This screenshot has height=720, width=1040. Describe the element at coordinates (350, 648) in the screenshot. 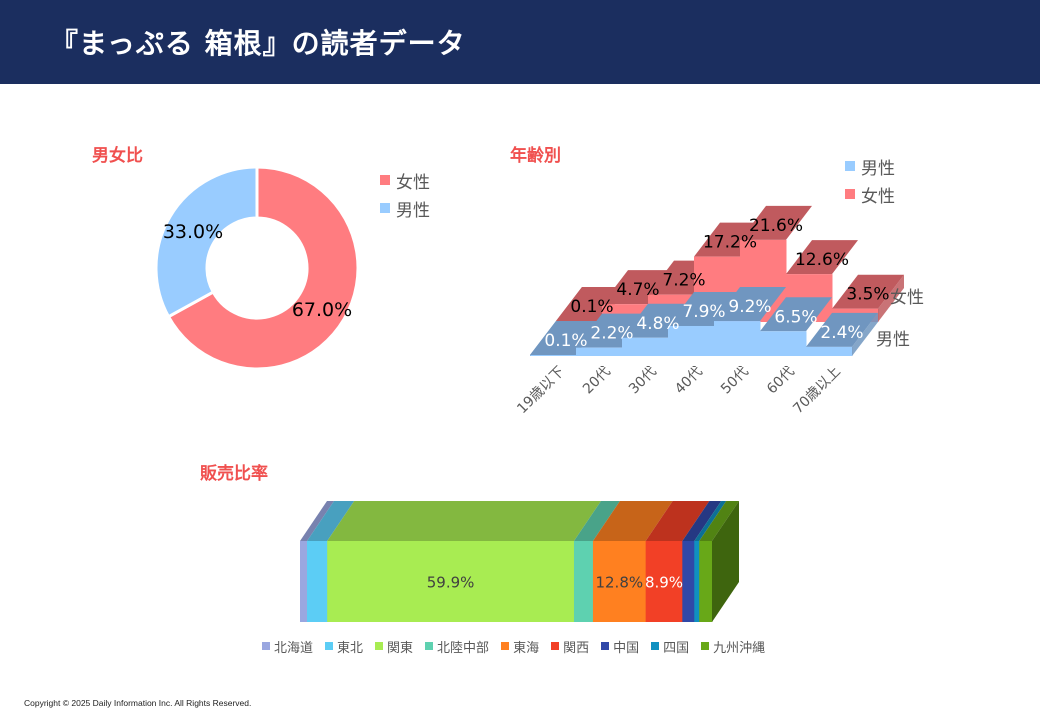

I see `sales-legend-label: 東北` at that location.